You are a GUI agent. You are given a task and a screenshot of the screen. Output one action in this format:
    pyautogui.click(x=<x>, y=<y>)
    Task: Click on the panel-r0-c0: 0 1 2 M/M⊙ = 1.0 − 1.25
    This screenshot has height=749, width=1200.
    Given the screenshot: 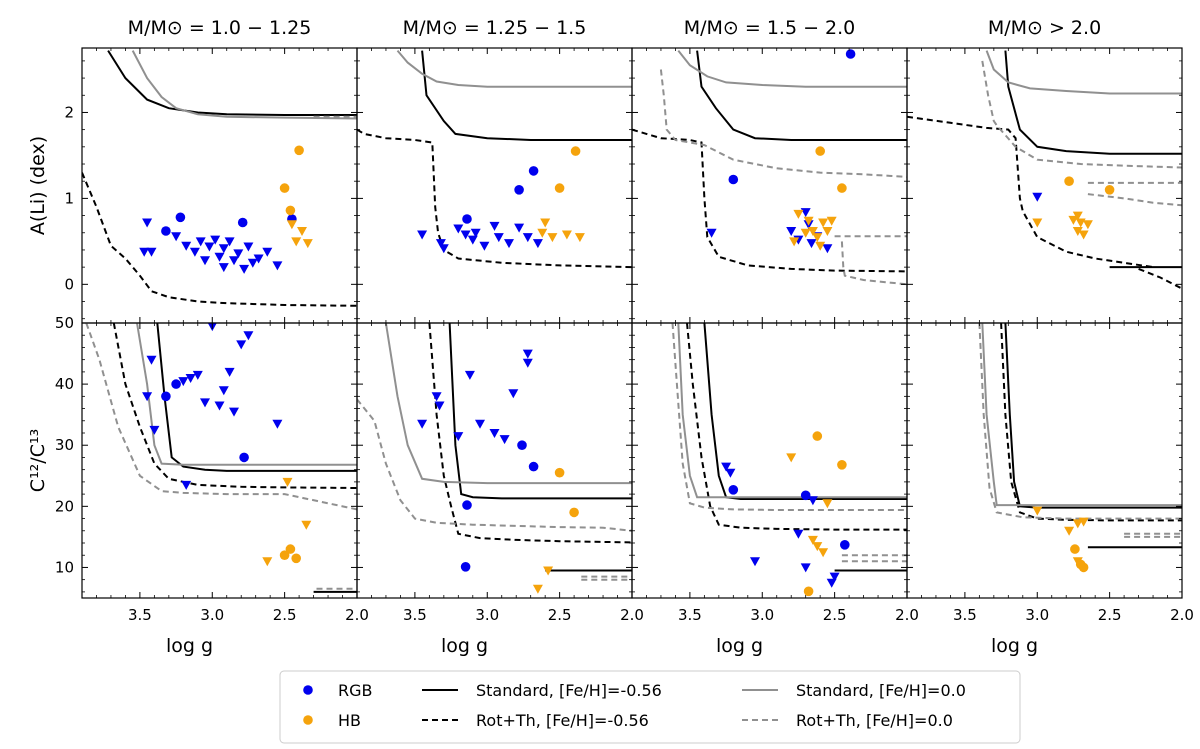 What is the action you would take?
    pyautogui.click(x=211, y=170)
    